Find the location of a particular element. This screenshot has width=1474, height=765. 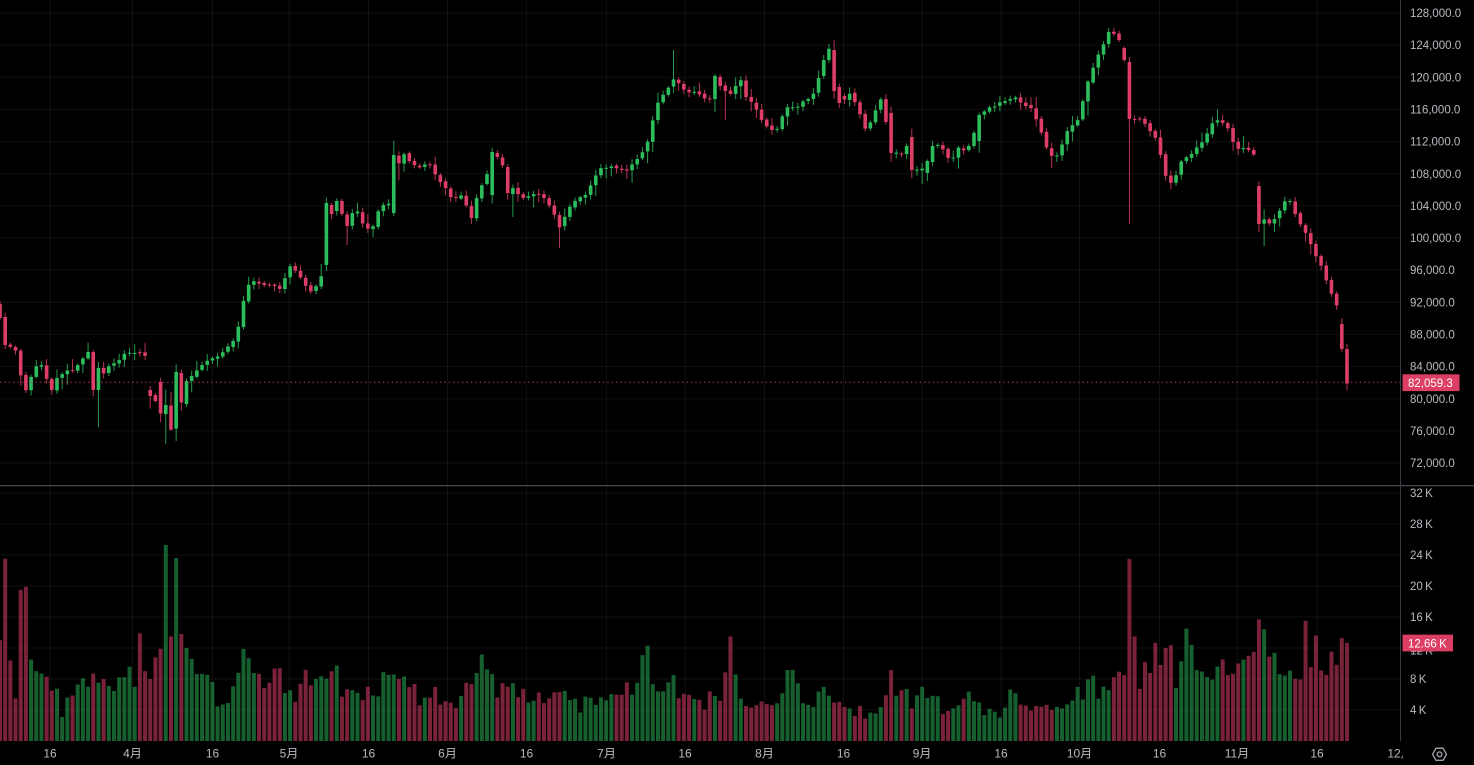

svg-text: 100,000.0 is located at coordinates (1435, 239).